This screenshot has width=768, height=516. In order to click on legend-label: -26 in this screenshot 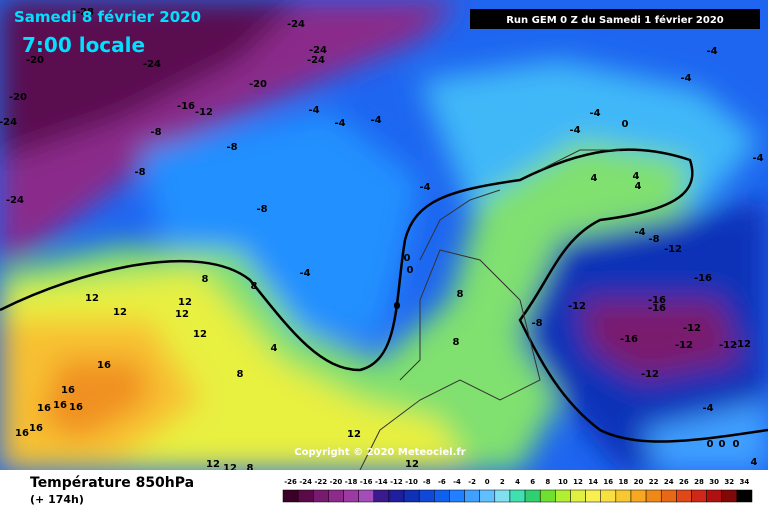, I will do `click(290, 482)`.